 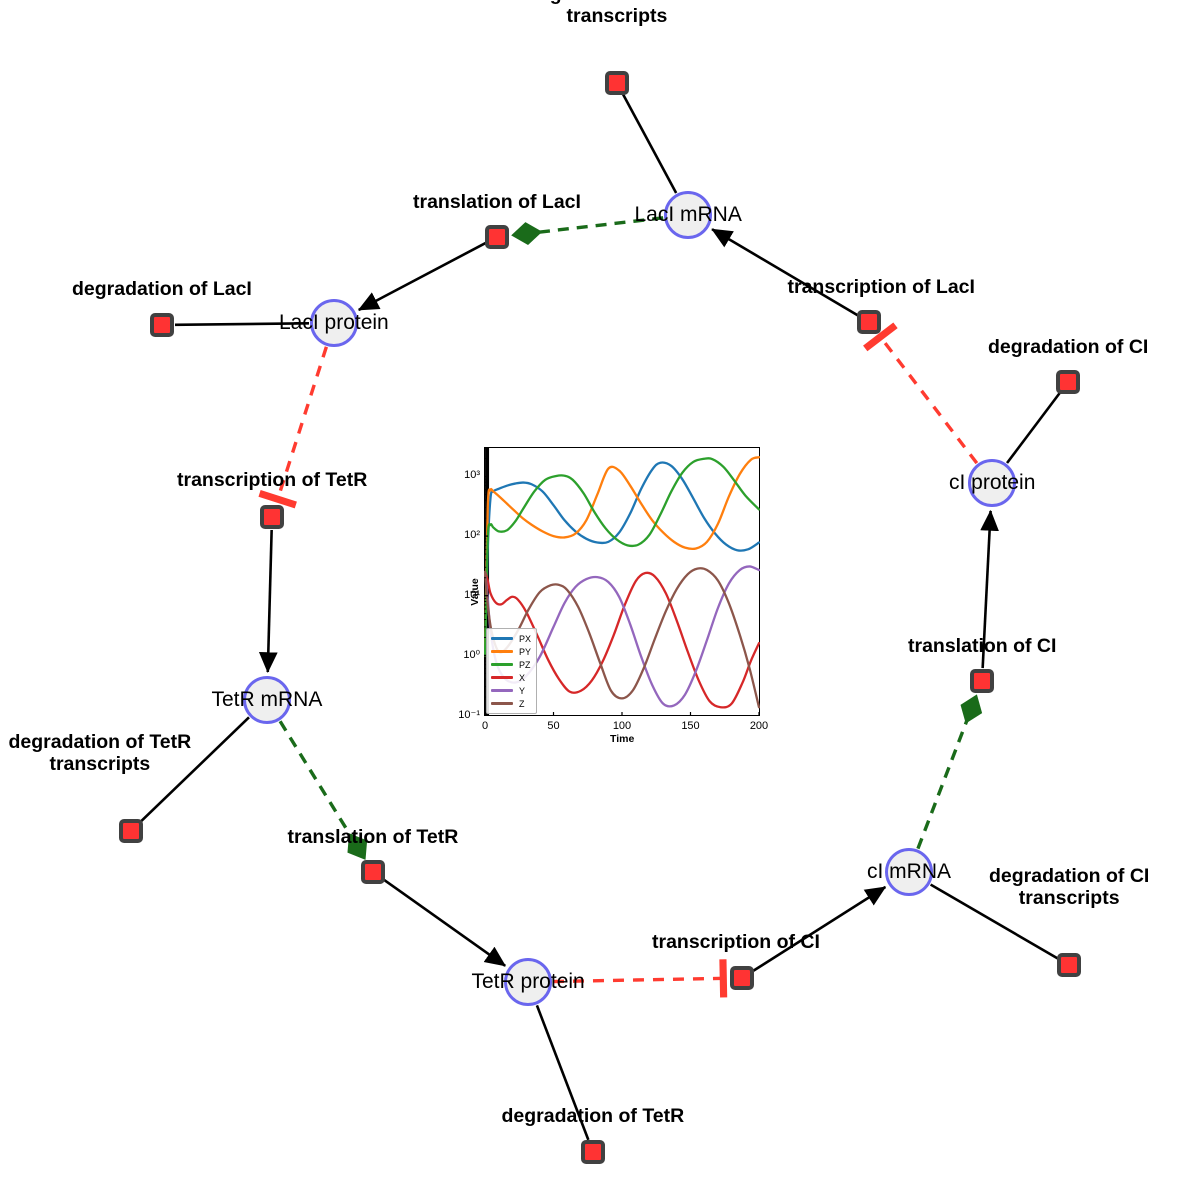 I want to click on reaction-label-deg-lacI: degradation of LacI, so click(x=162, y=289).